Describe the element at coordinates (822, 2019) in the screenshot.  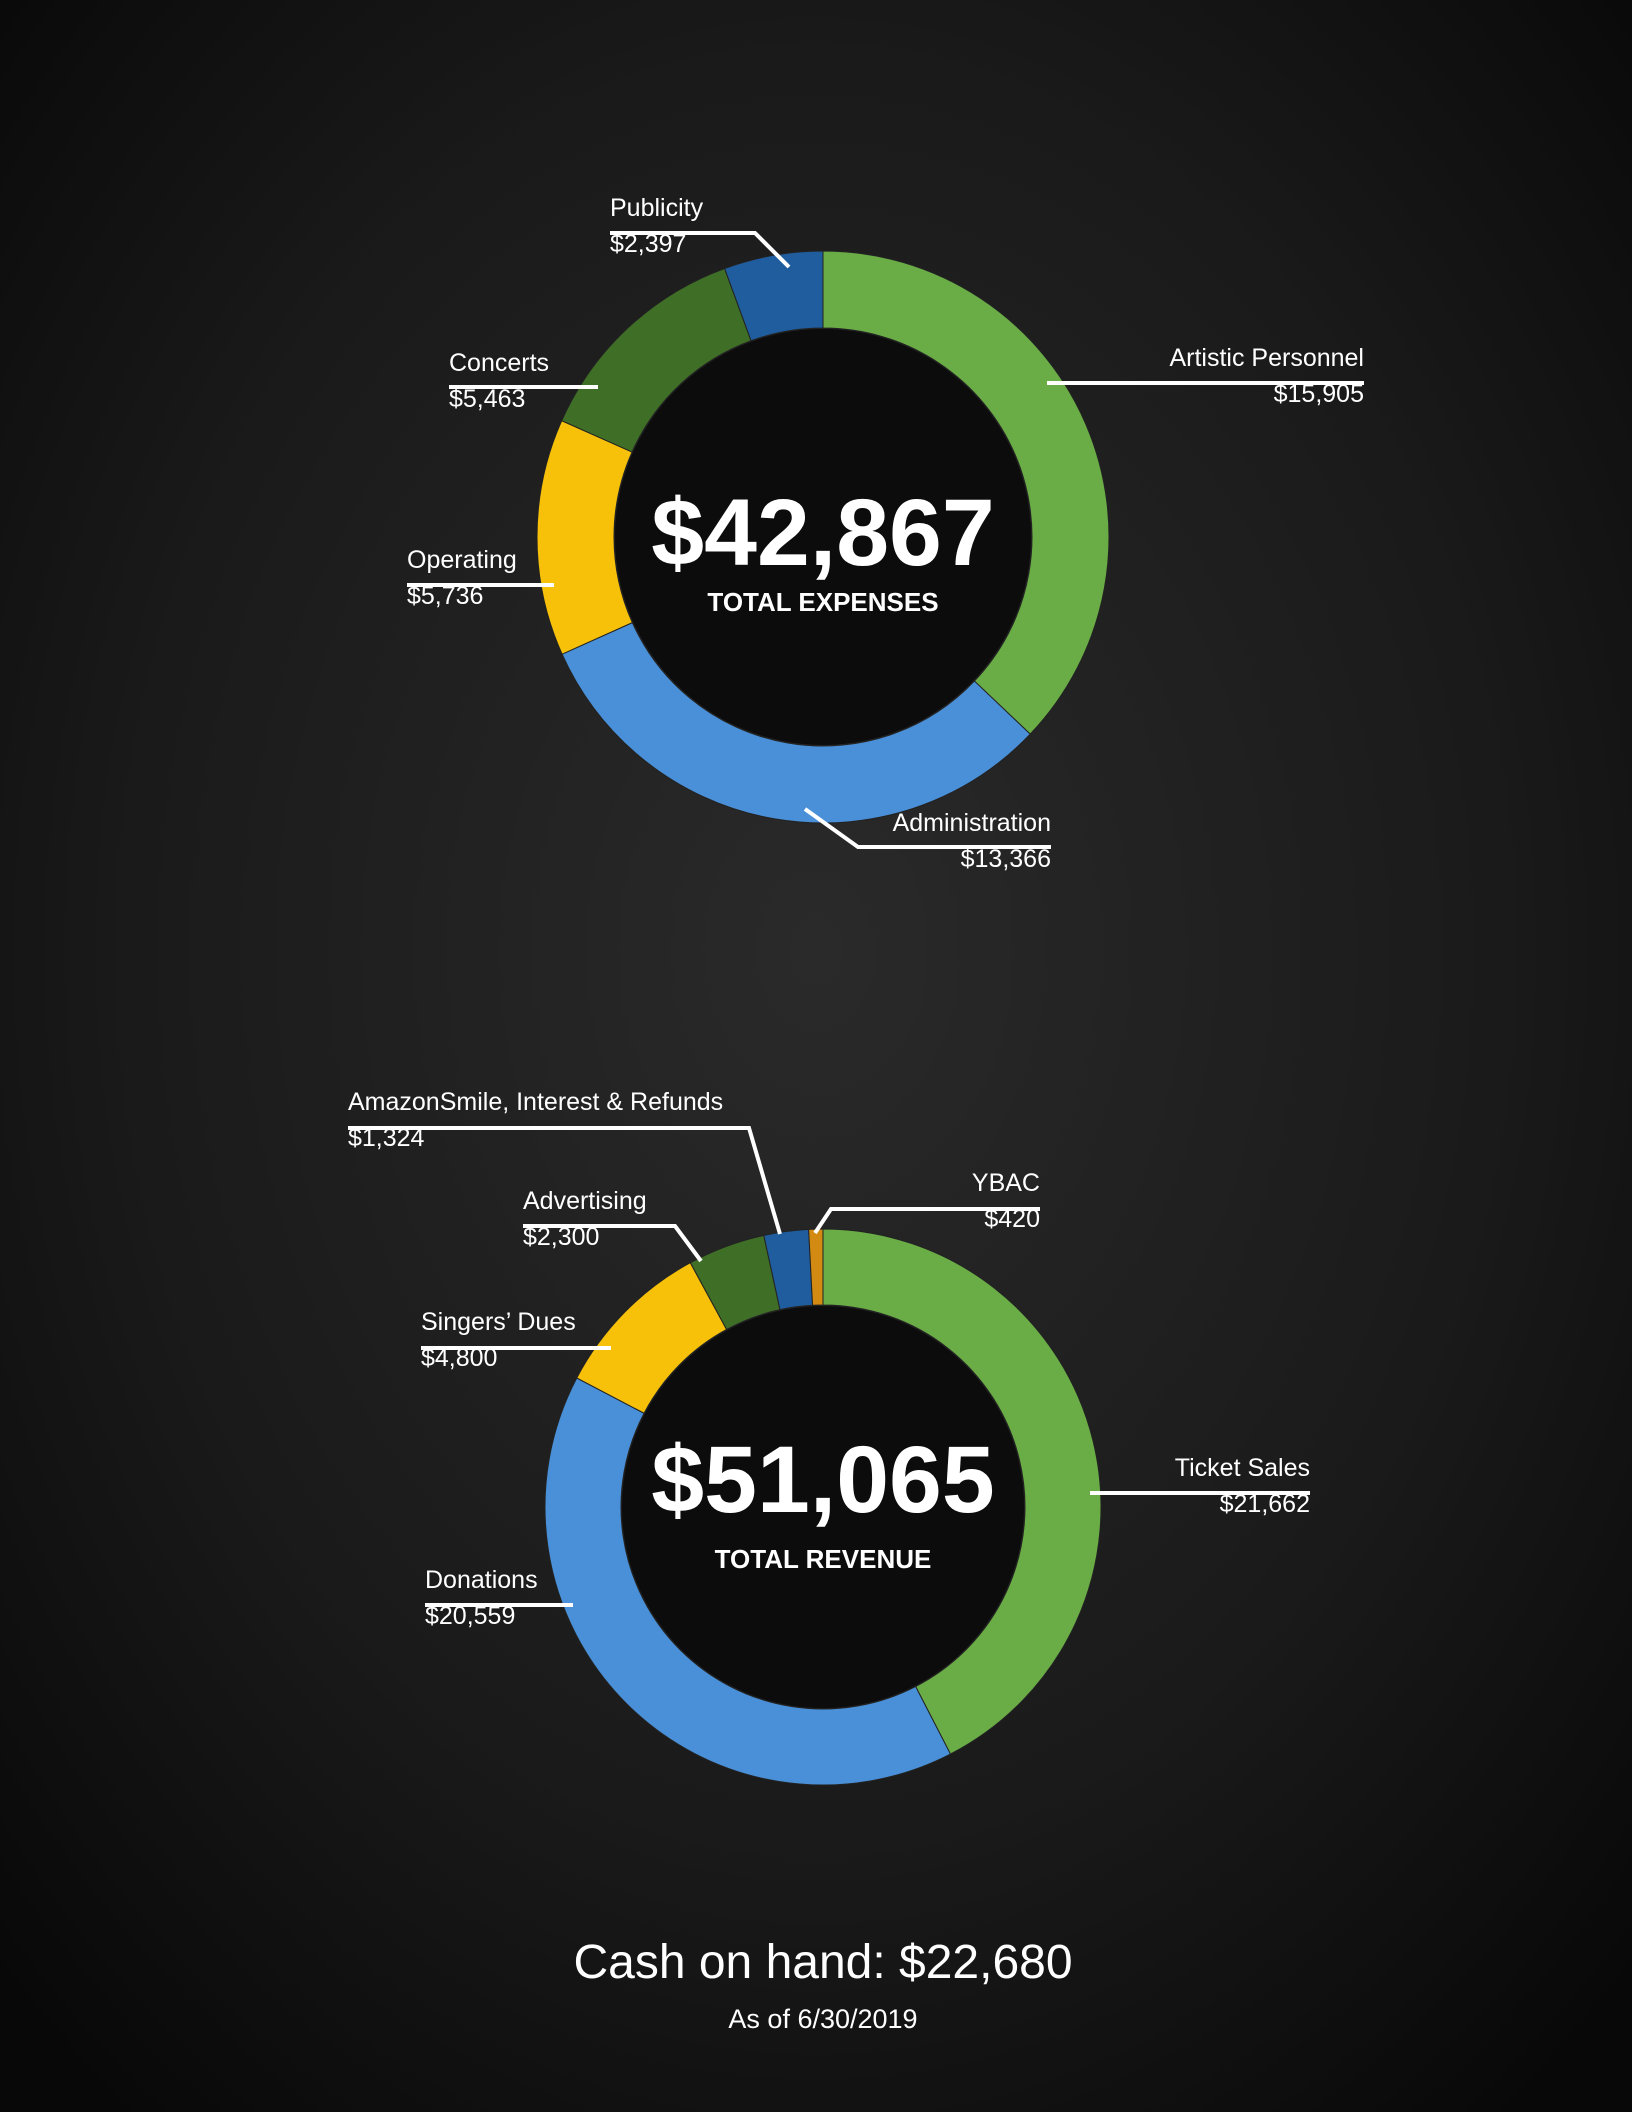
I see `as-of-date: As of 6/30/2019` at that location.